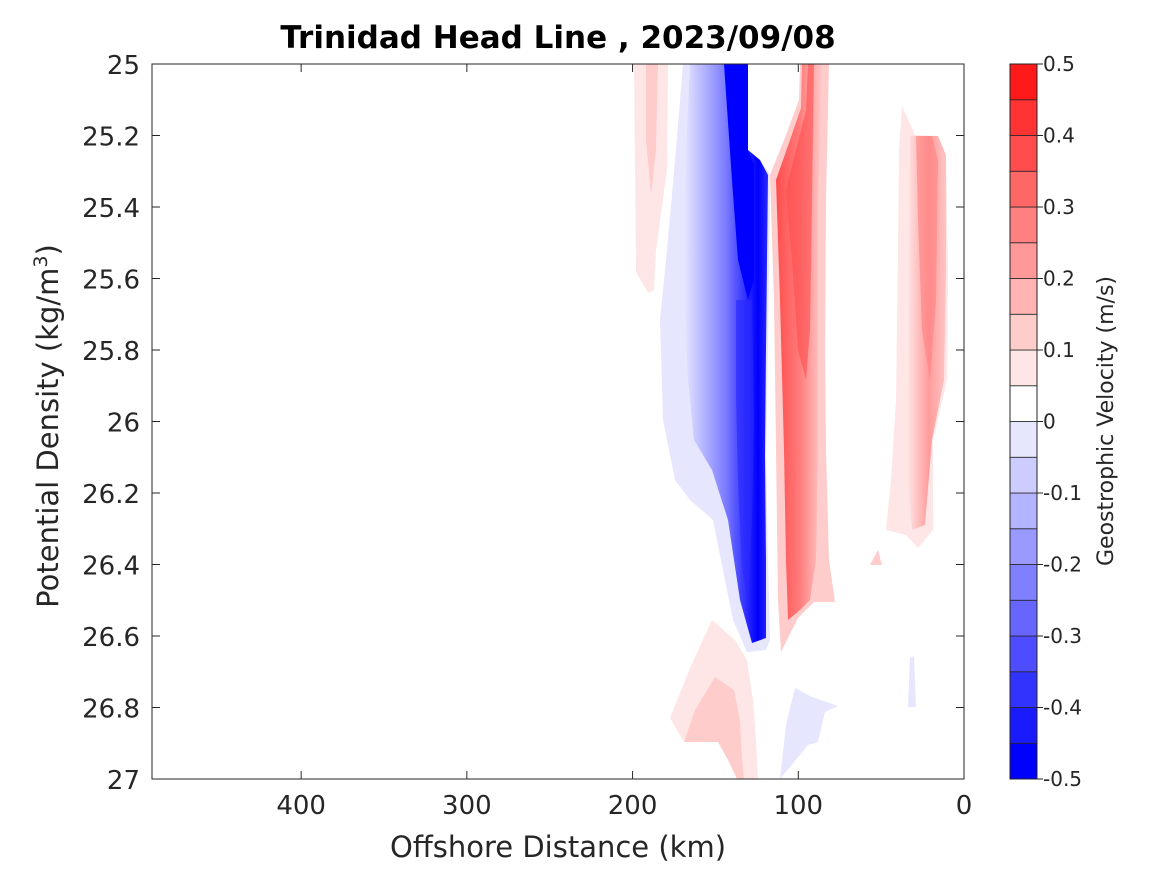 Image resolution: width=1167 pixels, height=875 pixels. What do you see at coordinates (48, 438) in the screenshot?
I see `y-axis-label-main: Potential Density (kg/m` at bounding box center [48, 438].